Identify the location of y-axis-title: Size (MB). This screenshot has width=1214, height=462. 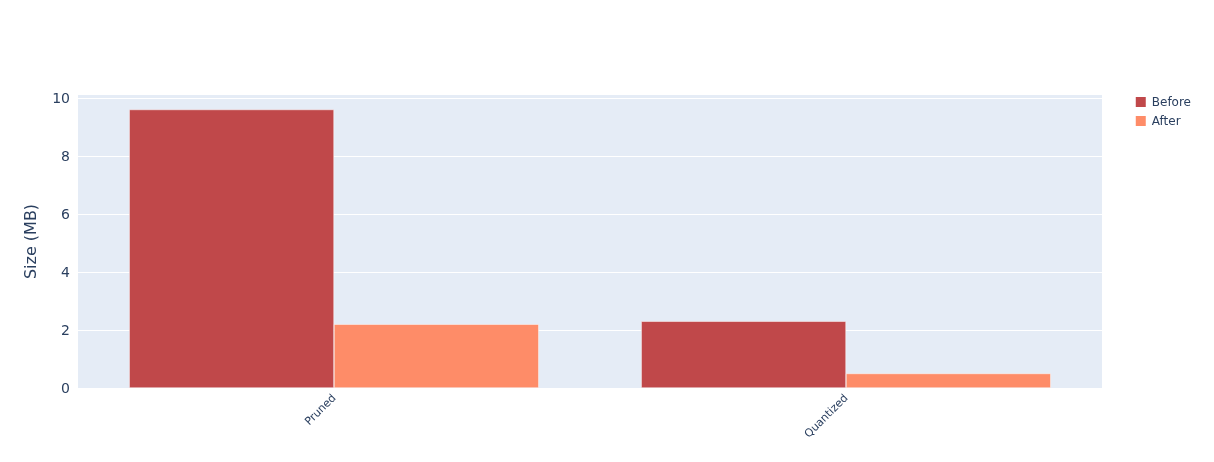
(30, 241).